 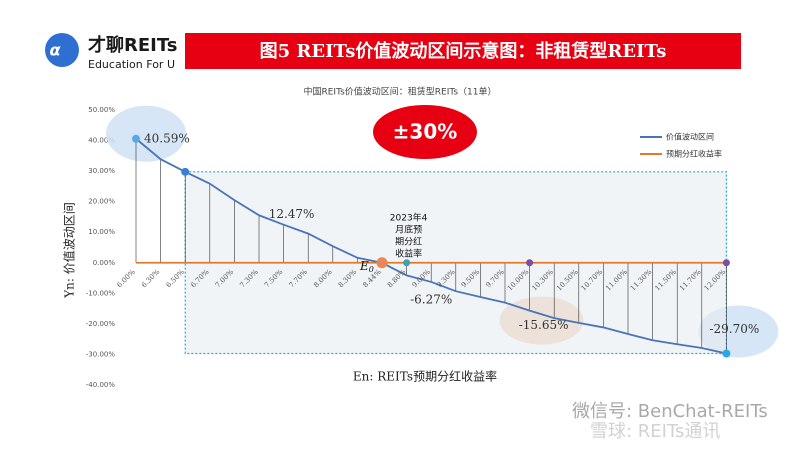 I want to click on watermark: 雪球: REITs通讯, so click(x=655, y=431).